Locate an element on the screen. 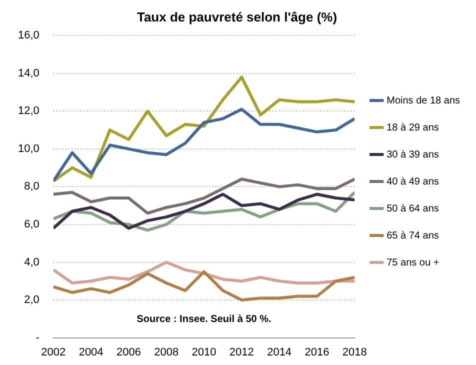 The image size is (476, 365). legend-label: 18 à 29 ans is located at coordinates (412, 128).